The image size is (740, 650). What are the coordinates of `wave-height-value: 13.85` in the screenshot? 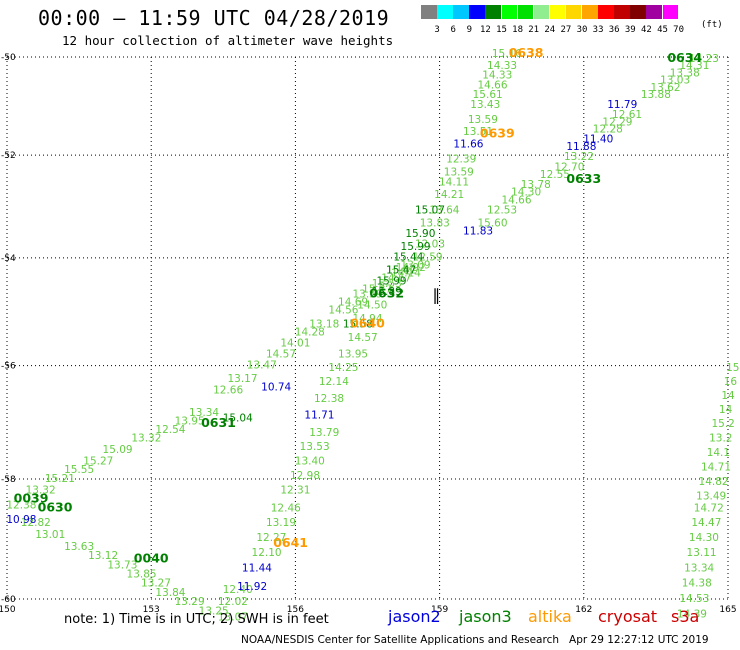 It's located at (142, 574).